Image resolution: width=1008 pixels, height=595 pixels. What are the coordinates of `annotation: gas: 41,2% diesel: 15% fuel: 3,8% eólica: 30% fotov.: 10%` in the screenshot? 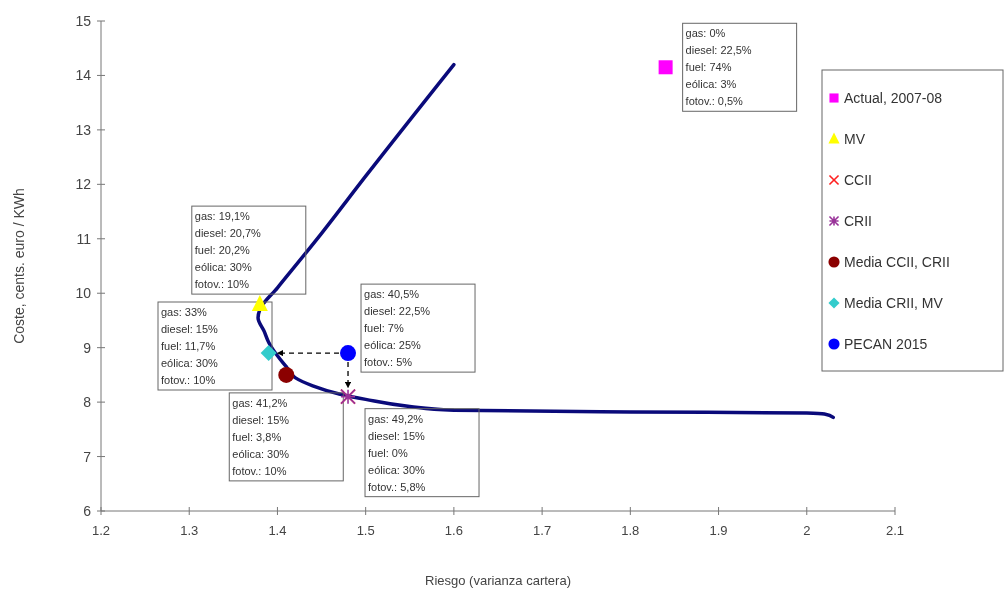 It's located at (261, 436).